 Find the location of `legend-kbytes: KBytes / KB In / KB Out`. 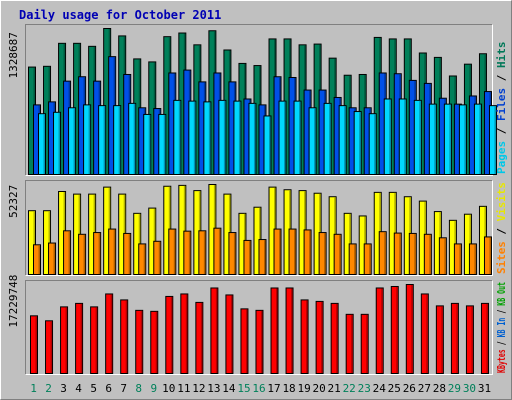

legend-kbytes: KBytes / KB In / KB Out is located at coordinates (501, 327).